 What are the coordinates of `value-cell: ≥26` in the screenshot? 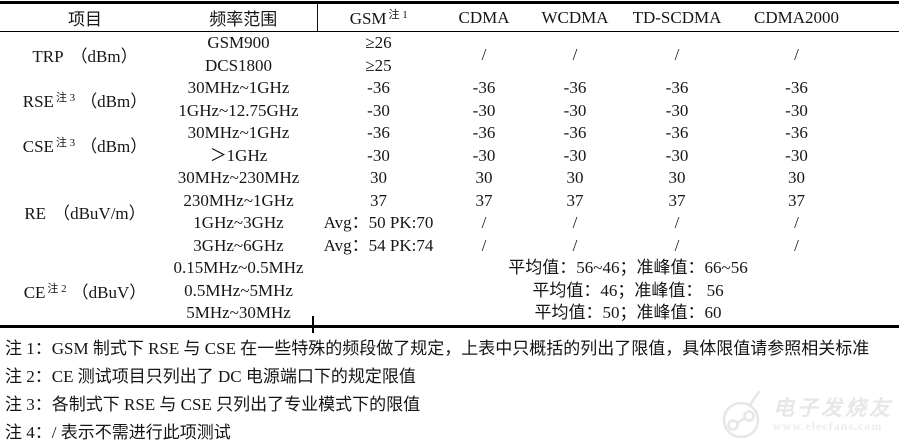 It's located at (378, 43).